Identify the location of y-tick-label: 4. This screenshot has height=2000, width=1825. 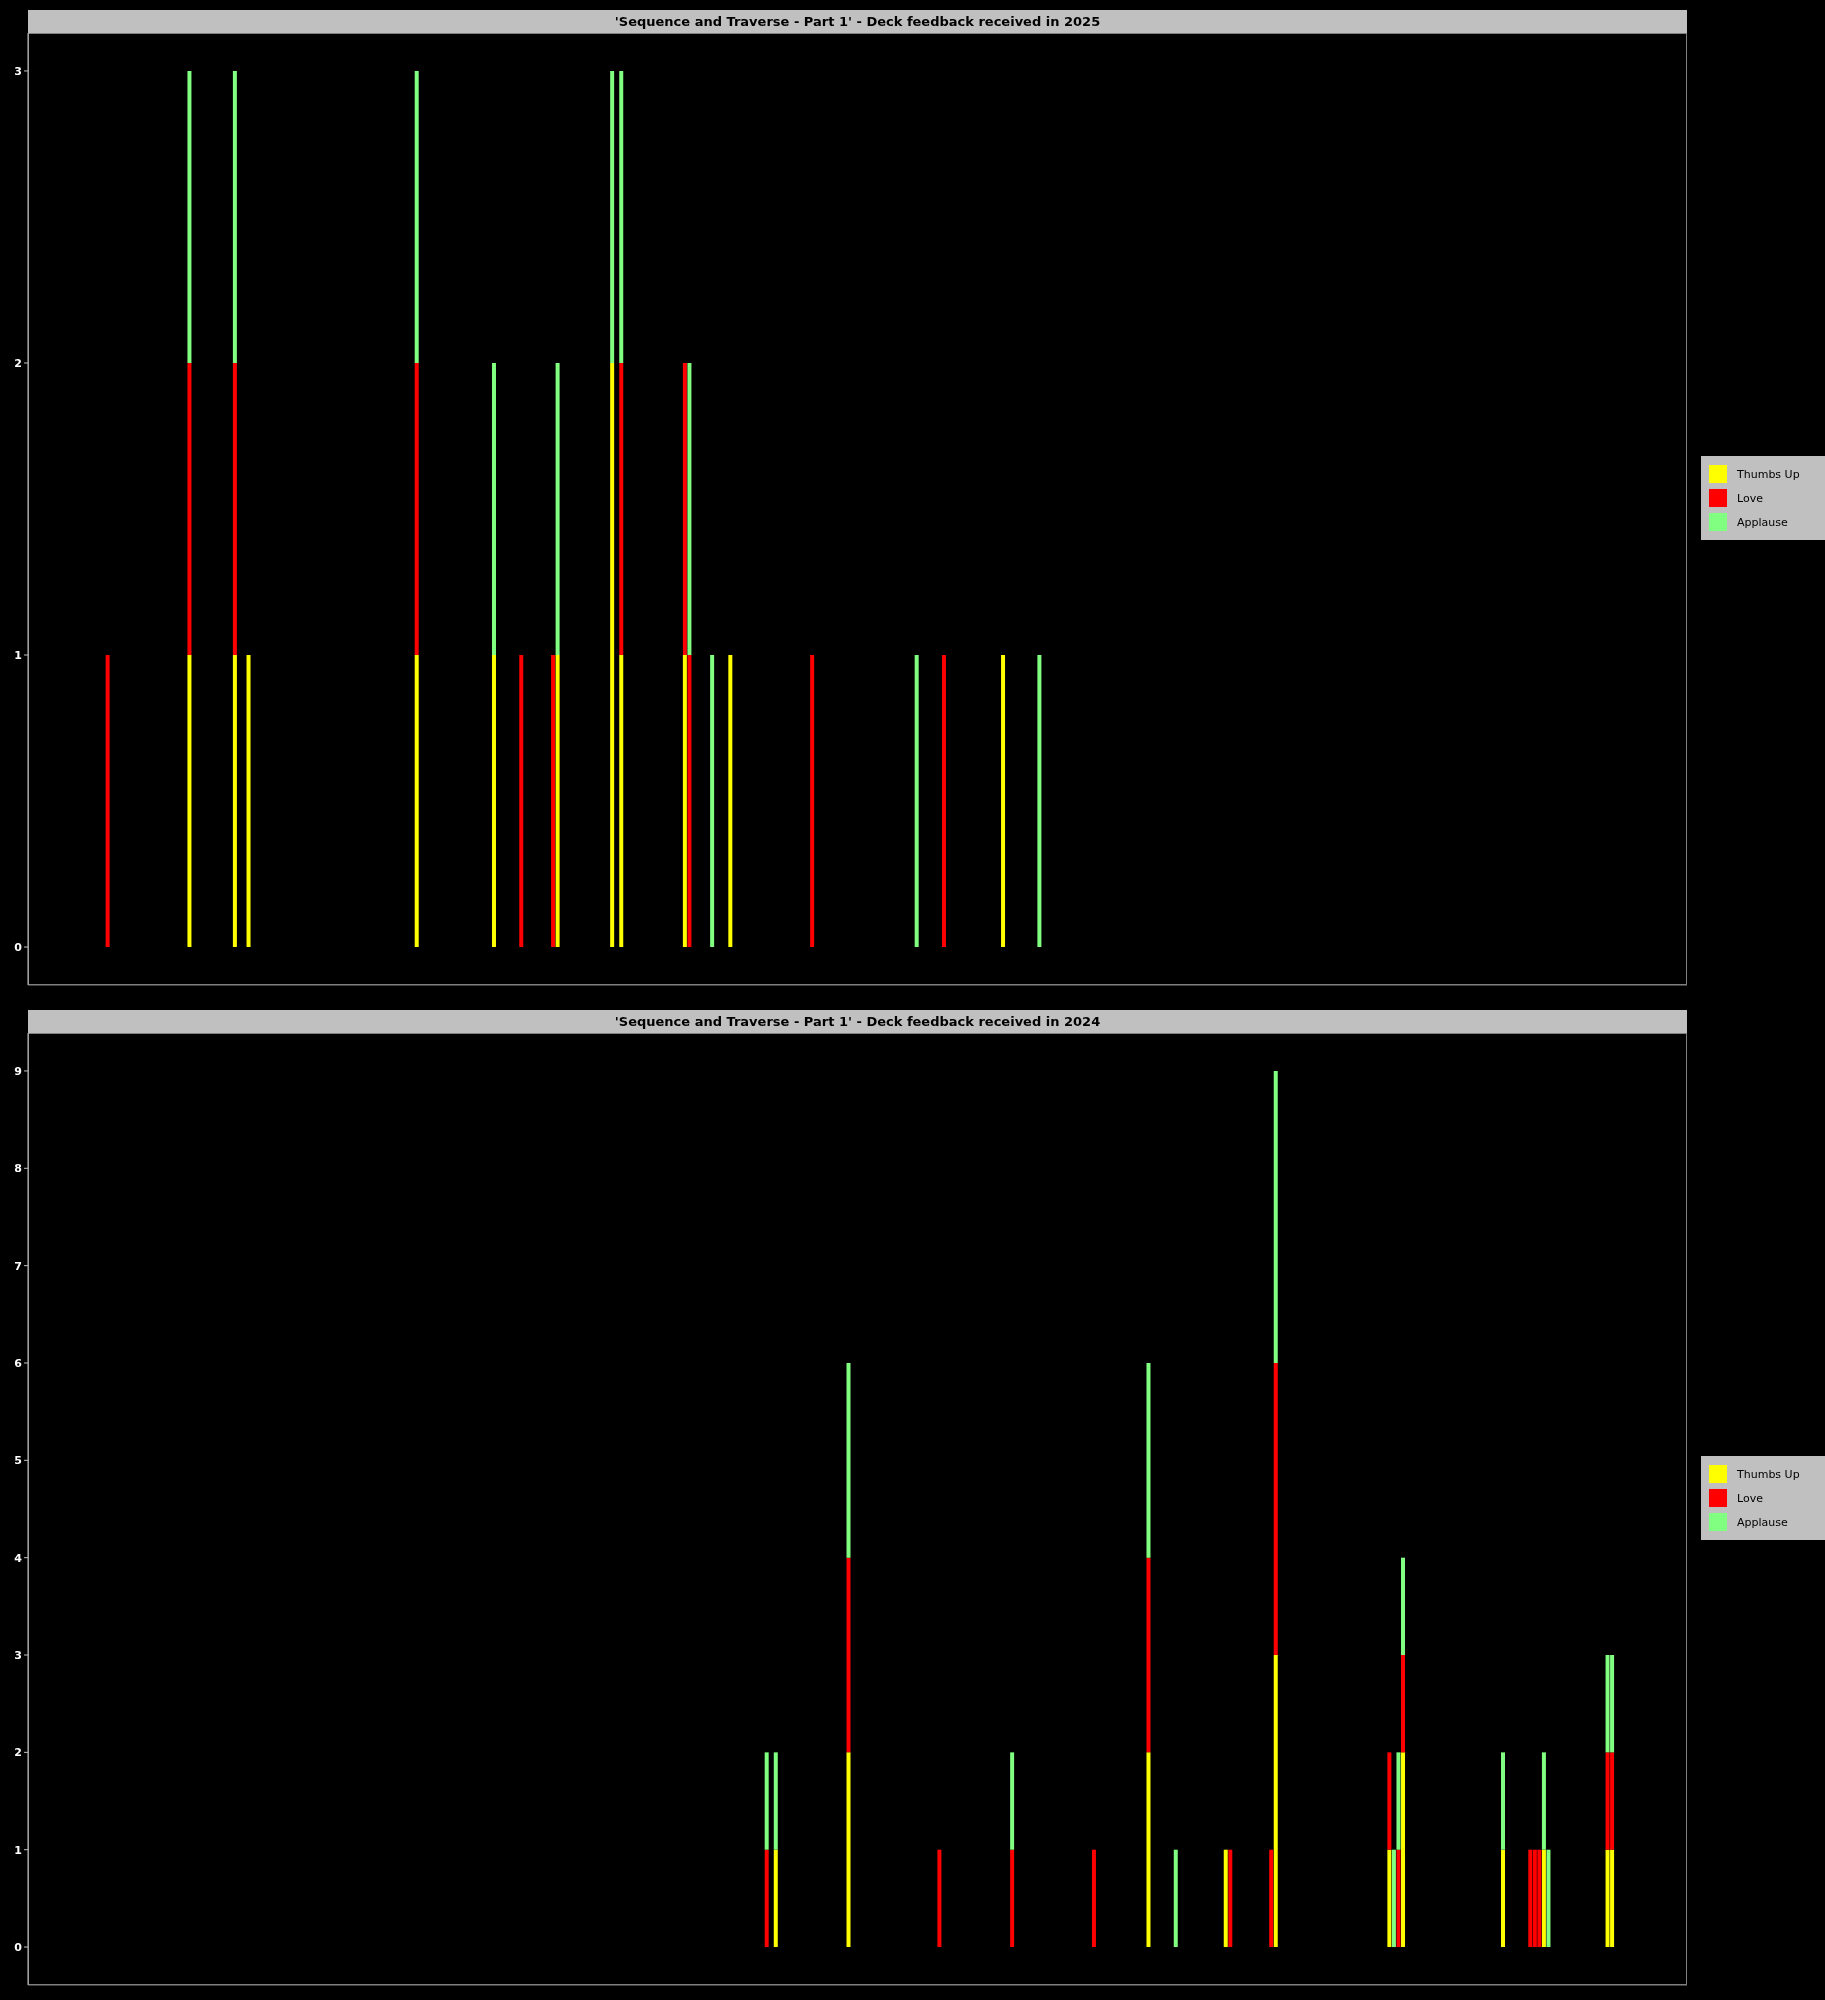
(18, 1558).